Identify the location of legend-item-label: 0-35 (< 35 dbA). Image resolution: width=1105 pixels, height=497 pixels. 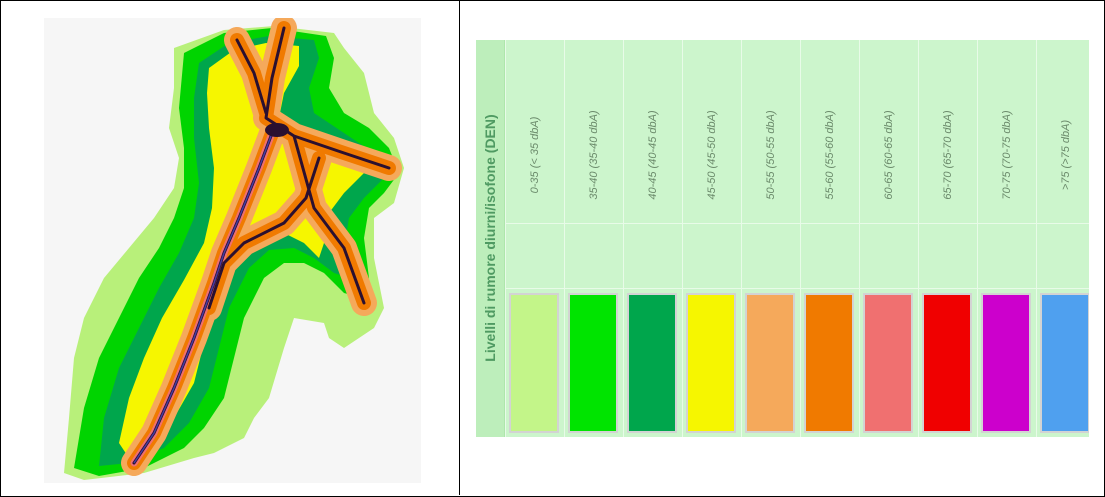
(535, 155).